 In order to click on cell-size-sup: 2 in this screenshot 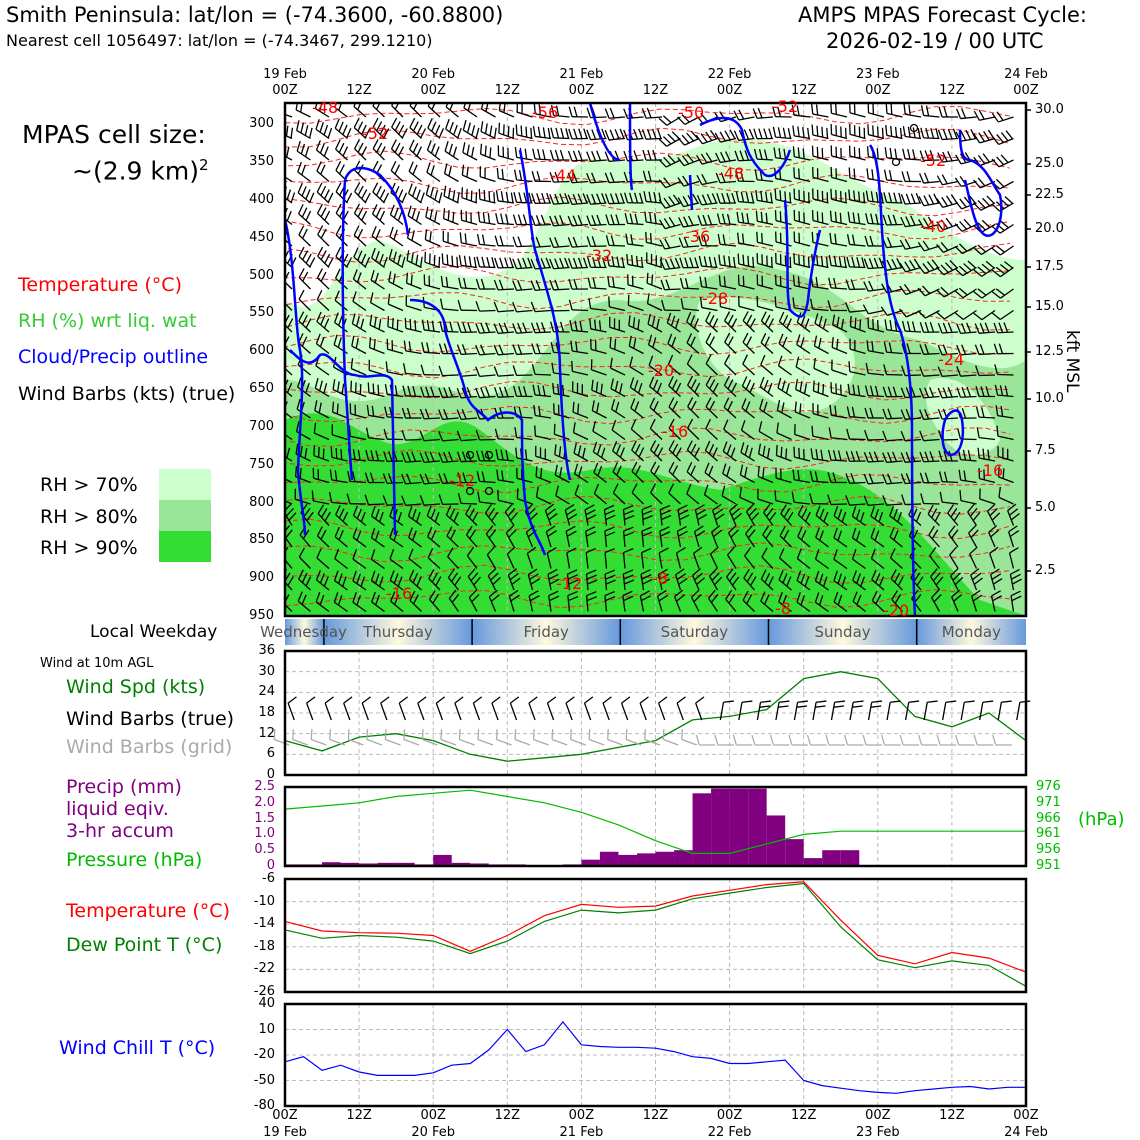, I will do `click(204, 165)`.